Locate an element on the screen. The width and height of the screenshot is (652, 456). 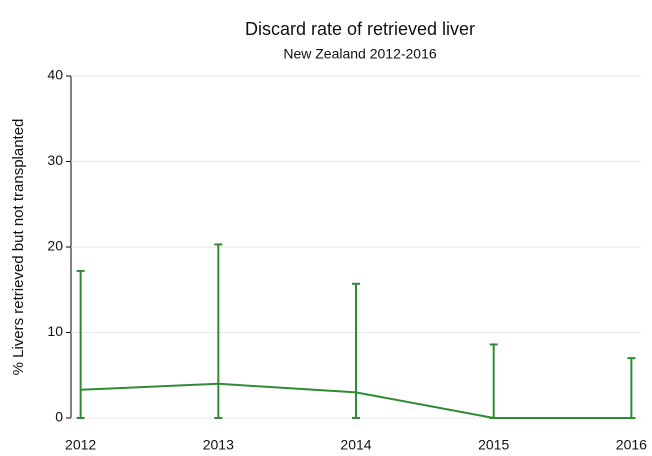
y-tick-label: 0 is located at coordinates (59, 417).